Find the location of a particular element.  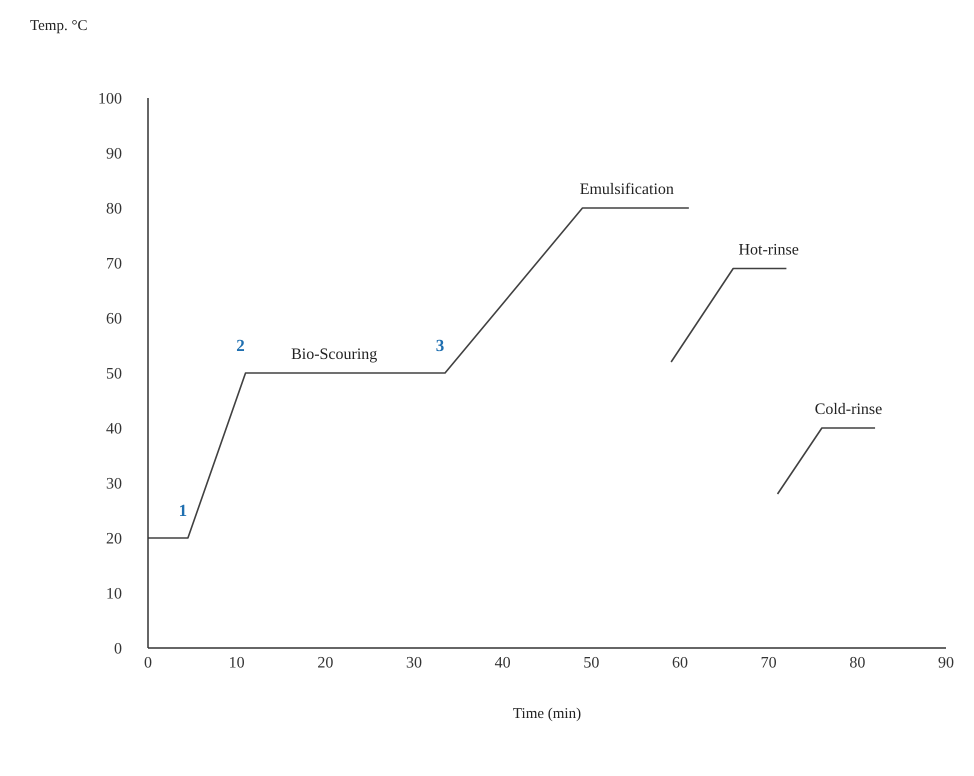

annotation: Bio-Scouring is located at coordinates (334, 354).